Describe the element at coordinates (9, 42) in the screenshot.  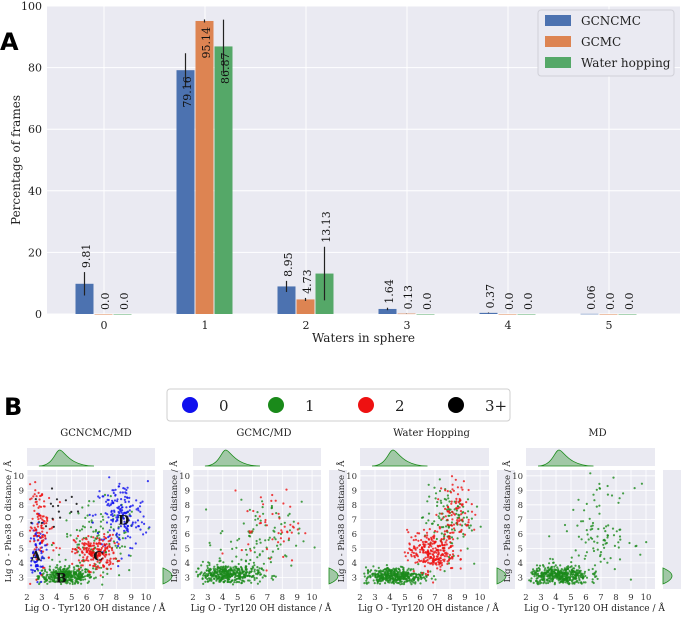
I see `panel-a-label: A` at that location.